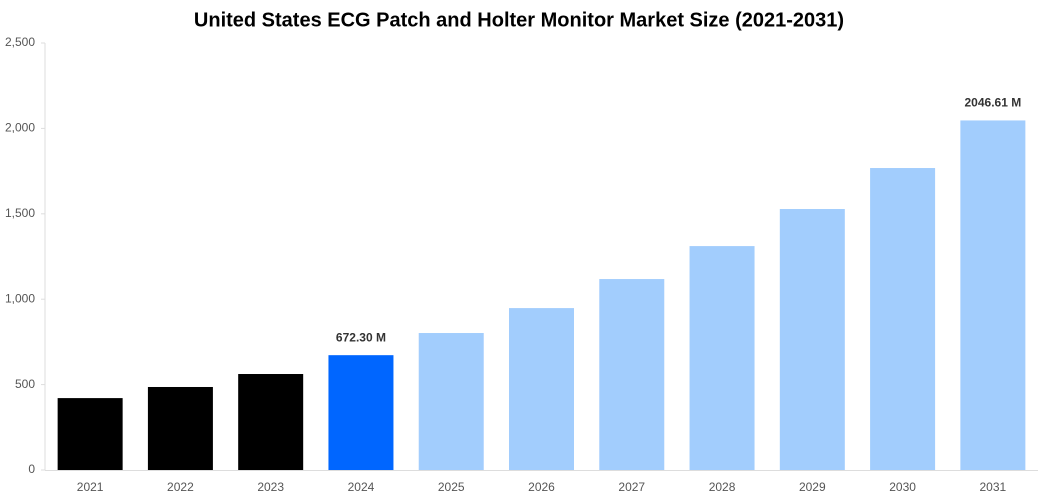 This screenshot has width=1039, height=500. What do you see at coordinates (631, 487) in the screenshot?
I see `x-tick-label: 2027` at bounding box center [631, 487].